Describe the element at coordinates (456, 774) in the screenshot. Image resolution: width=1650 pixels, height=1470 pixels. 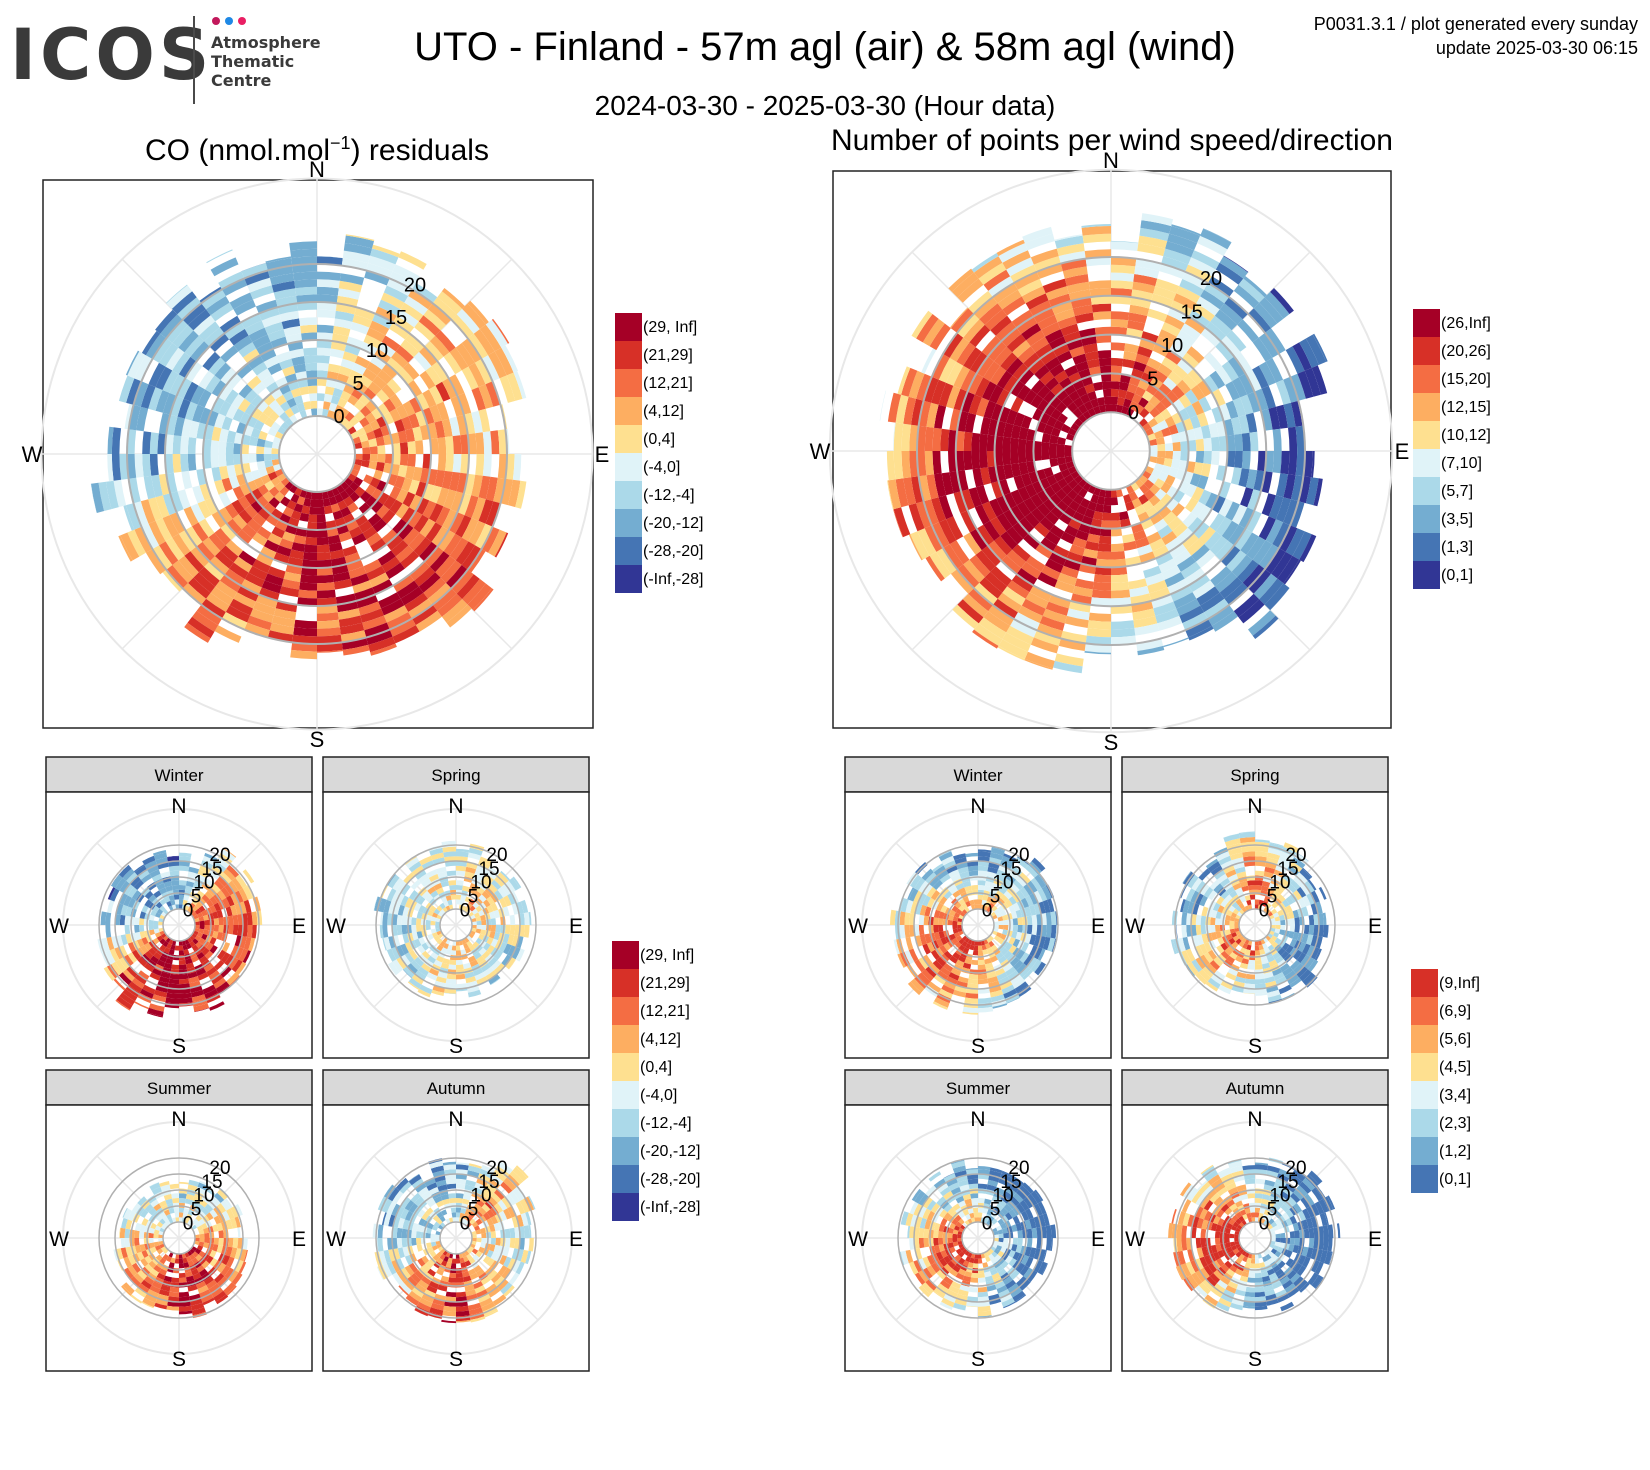
I see `co-facet-strip: Spring` at that location.